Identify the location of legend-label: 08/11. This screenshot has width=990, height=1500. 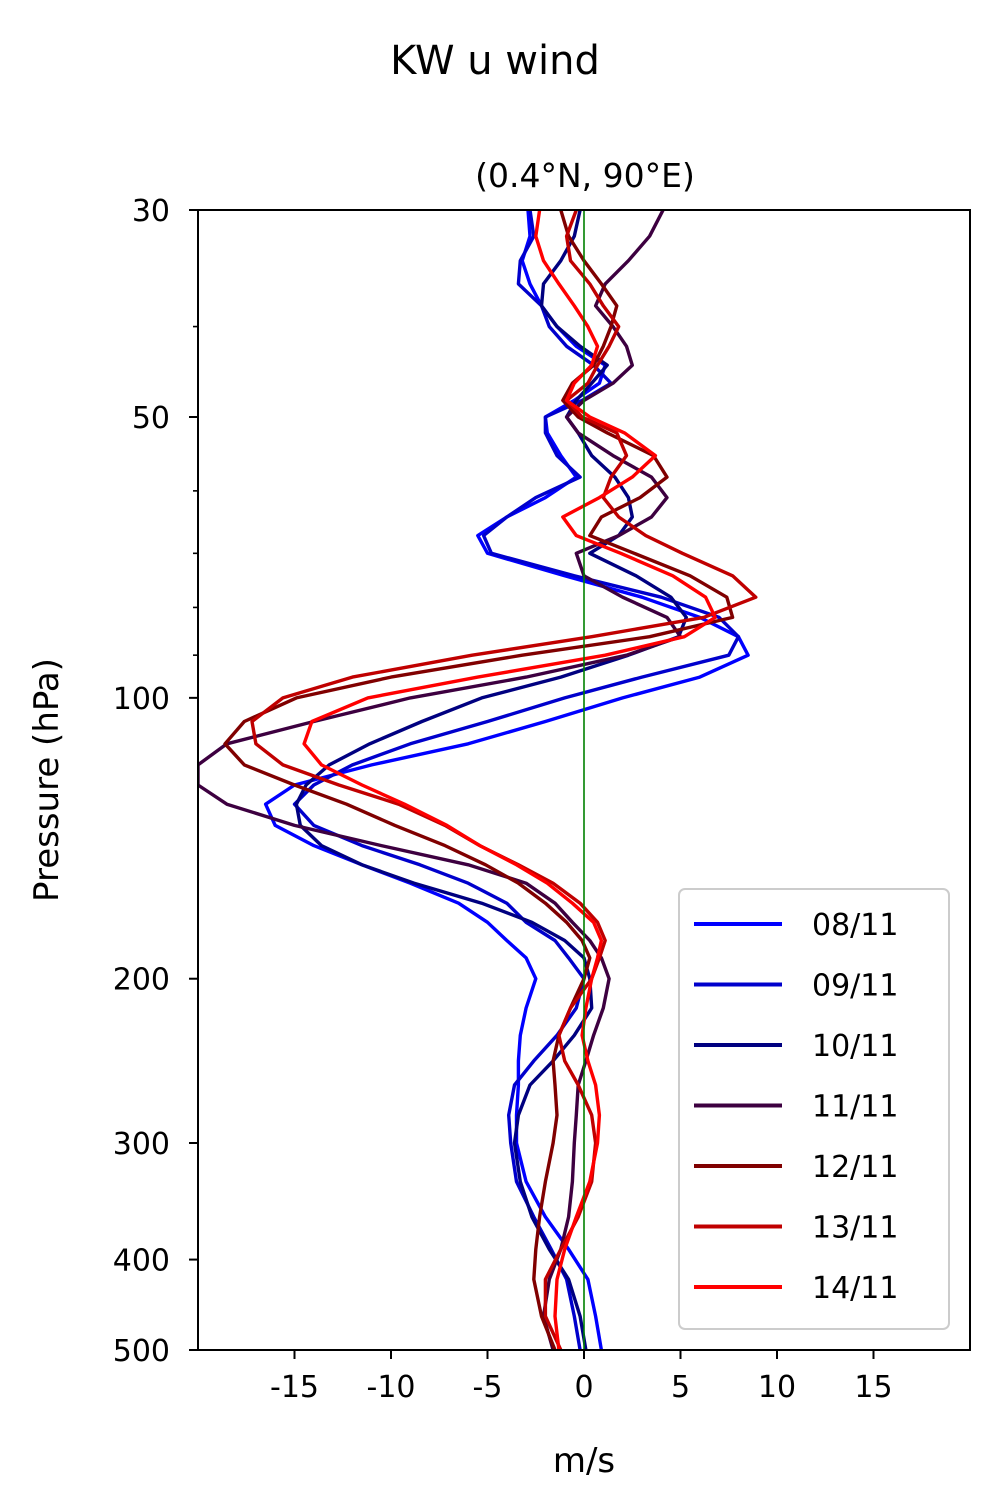
(855, 925).